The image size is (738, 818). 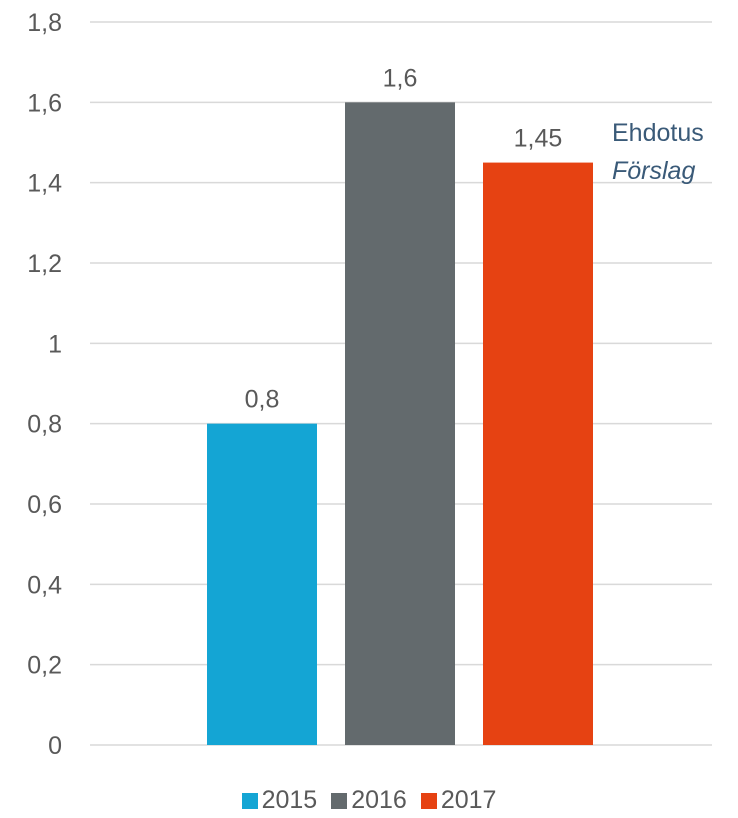 What do you see at coordinates (538, 139) in the screenshot?
I see `data-label-2017: 1,45` at bounding box center [538, 139].